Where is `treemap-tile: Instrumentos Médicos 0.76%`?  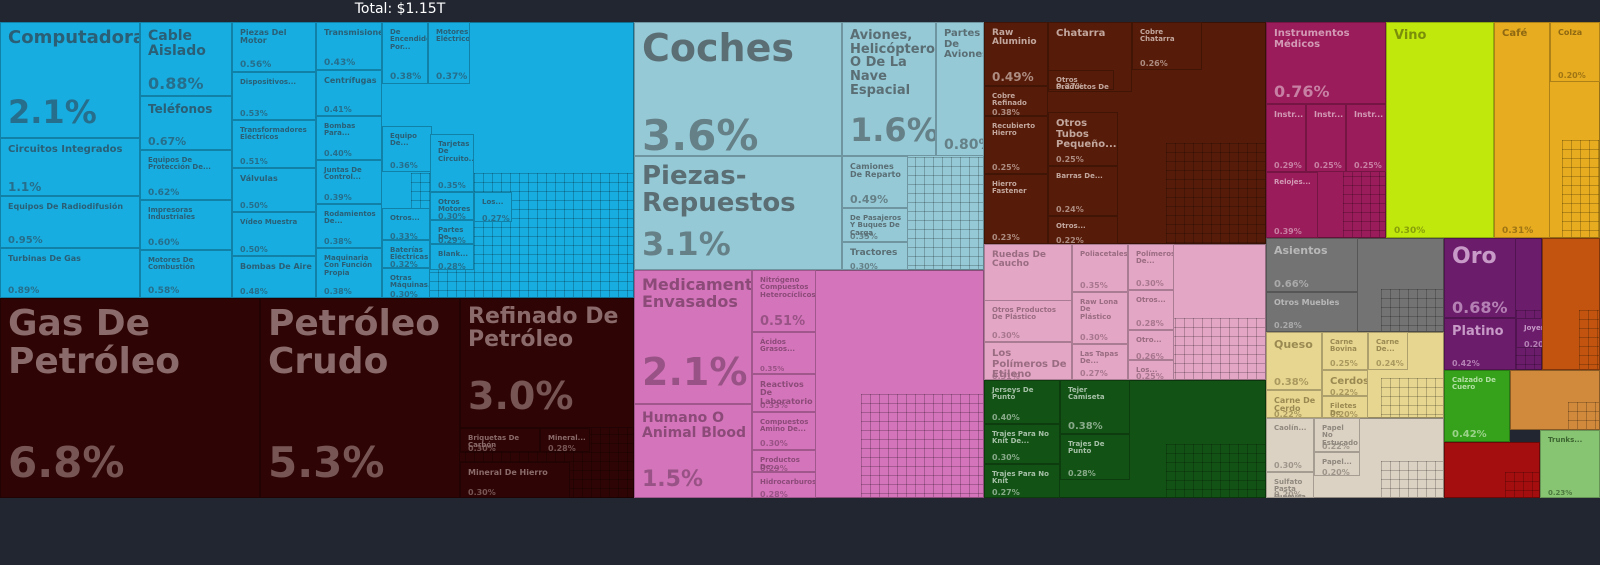 treemap-tile: Instrumentos Médicos 0.76% is located at coordinates (1326, 63).